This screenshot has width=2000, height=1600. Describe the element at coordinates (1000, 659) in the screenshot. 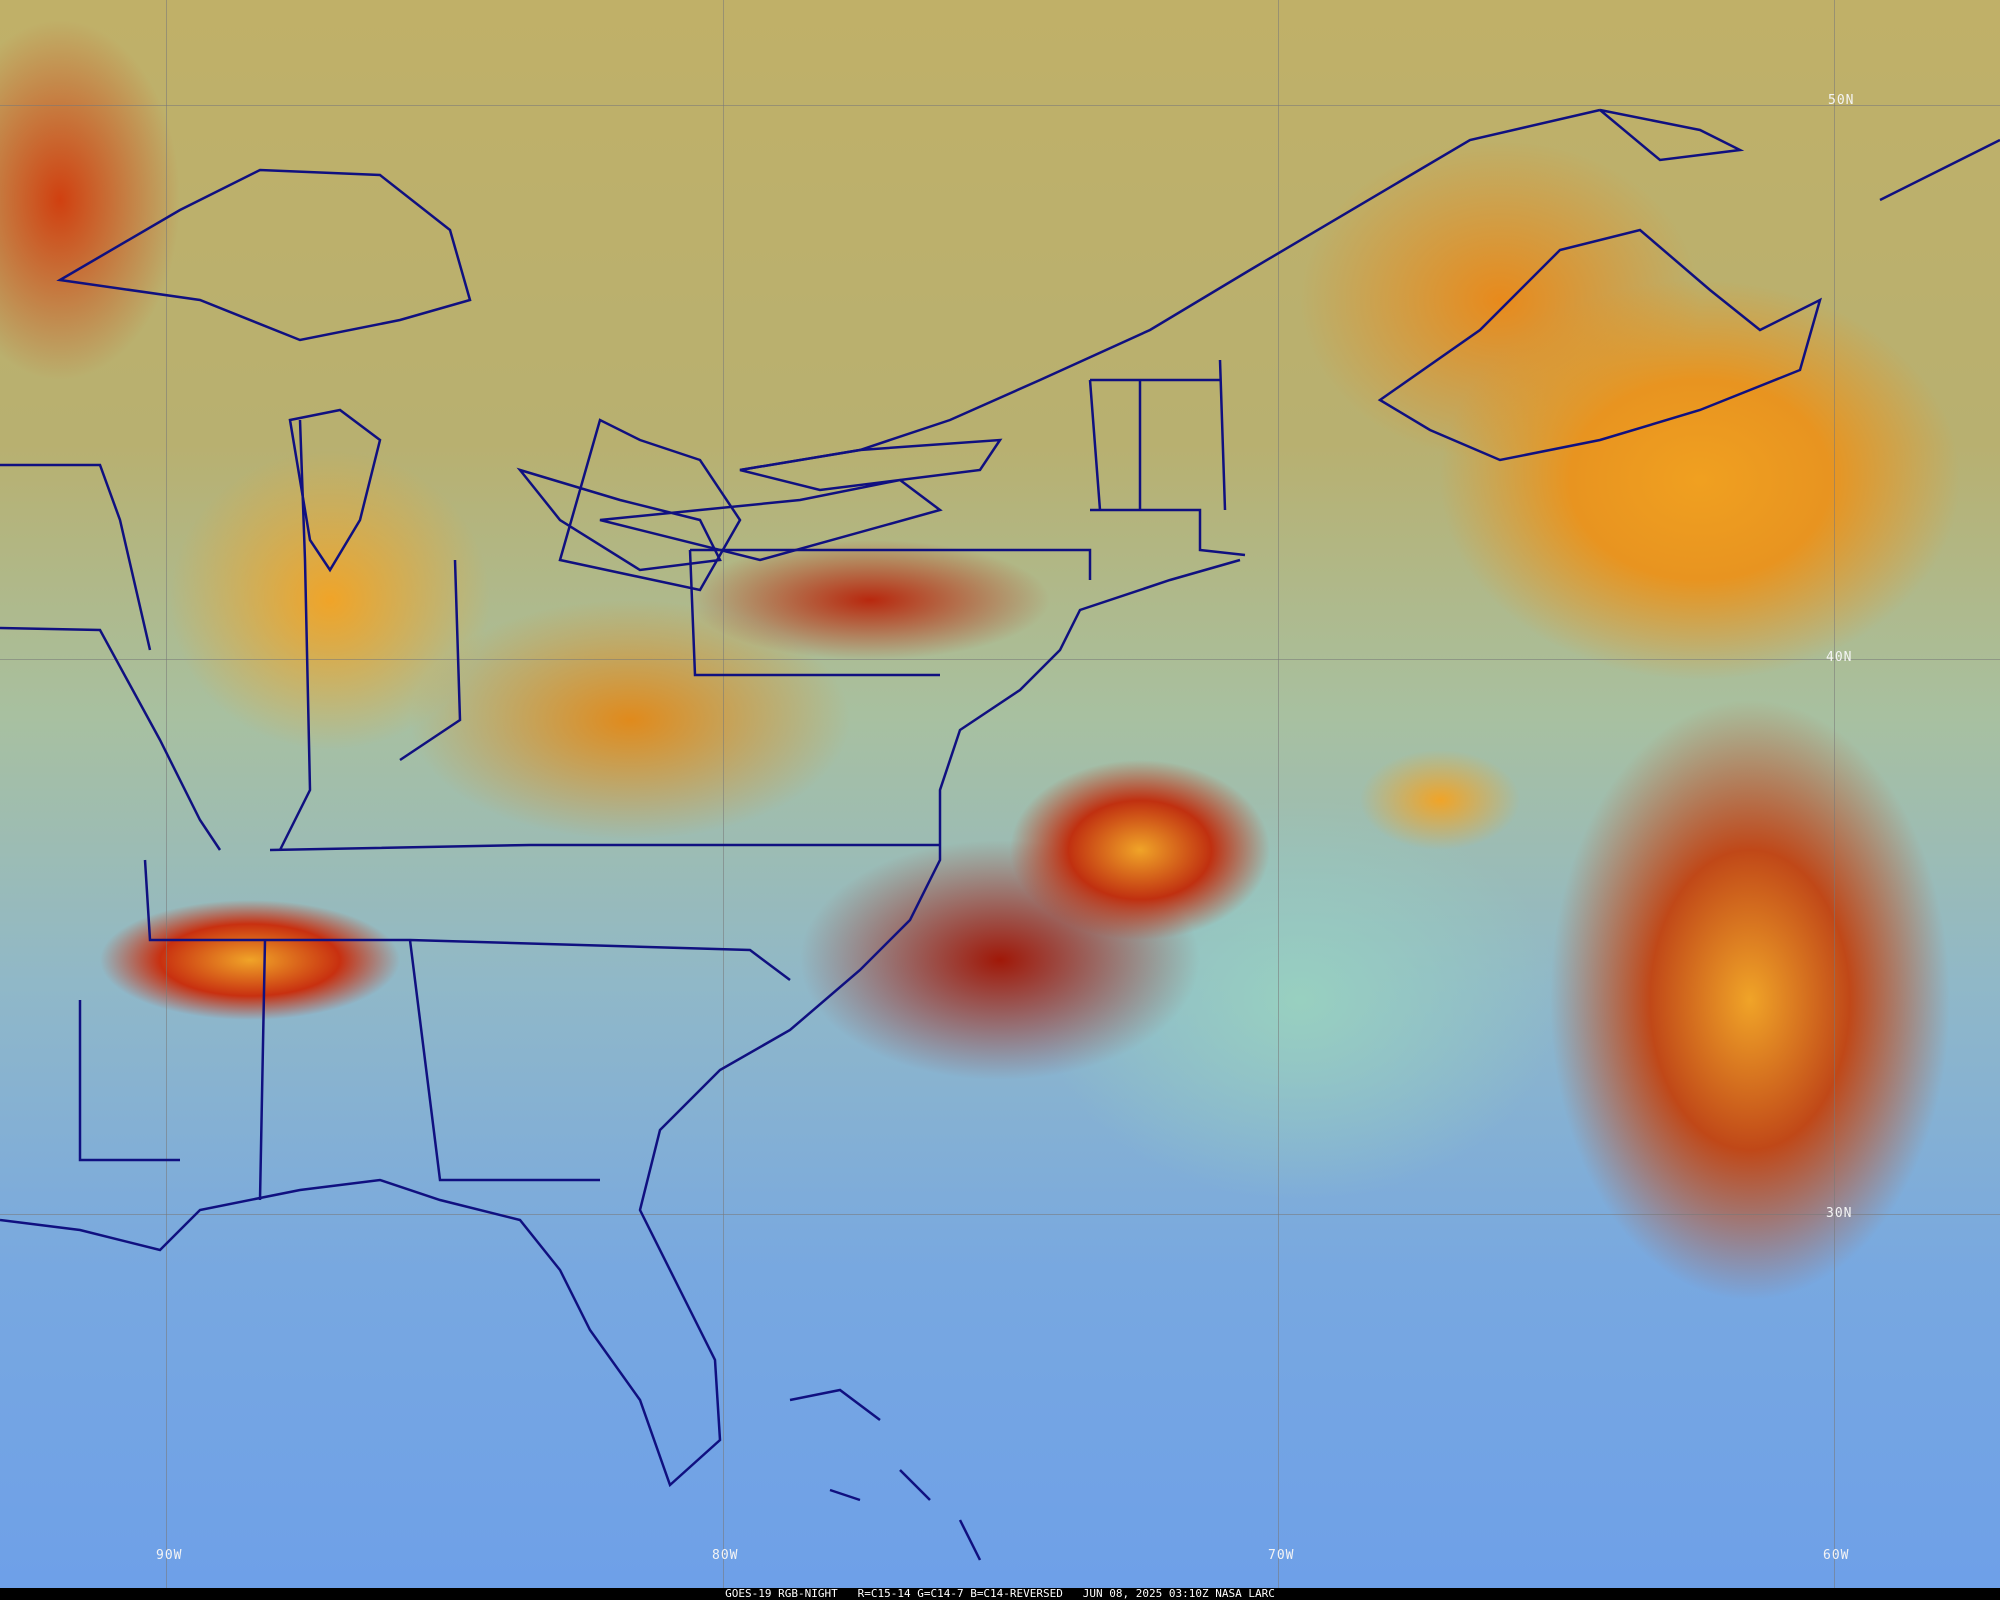

I see `parallel-40n` at that location.